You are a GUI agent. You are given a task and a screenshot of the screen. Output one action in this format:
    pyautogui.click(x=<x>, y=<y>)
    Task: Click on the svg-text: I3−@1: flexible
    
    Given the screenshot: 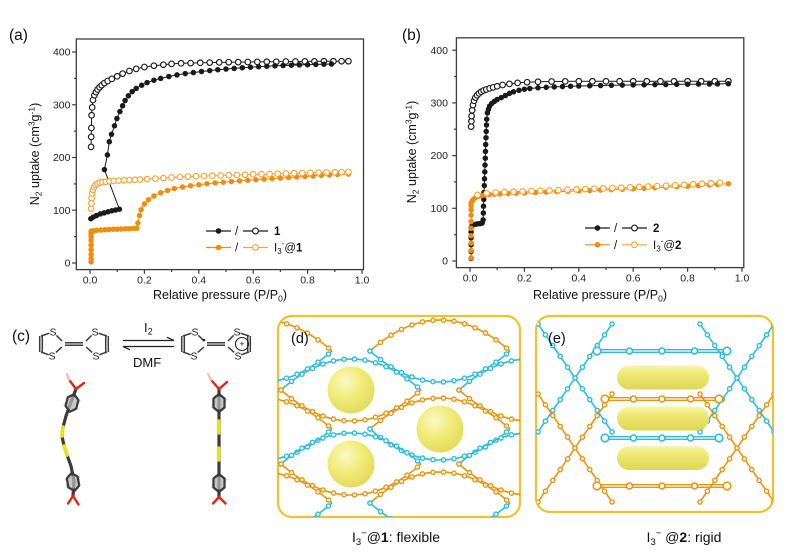 What is the action you would take?
    pyautogui.click(x=396, y=538)
    